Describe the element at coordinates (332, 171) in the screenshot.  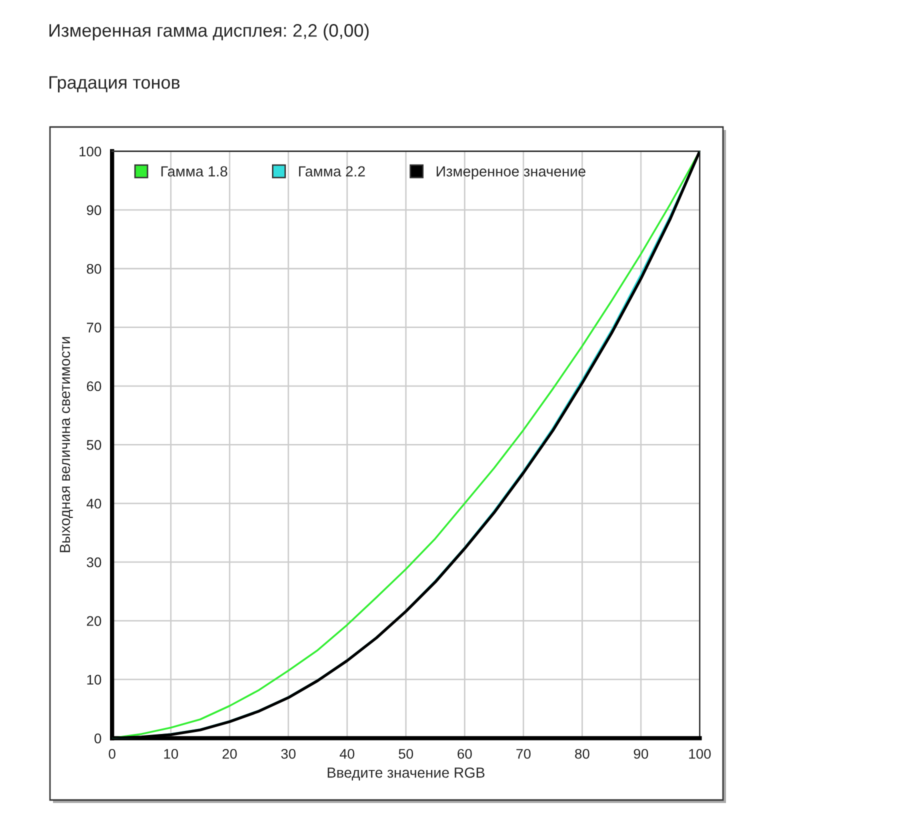
I see `legend-label: Гамма 2.2` at that location.